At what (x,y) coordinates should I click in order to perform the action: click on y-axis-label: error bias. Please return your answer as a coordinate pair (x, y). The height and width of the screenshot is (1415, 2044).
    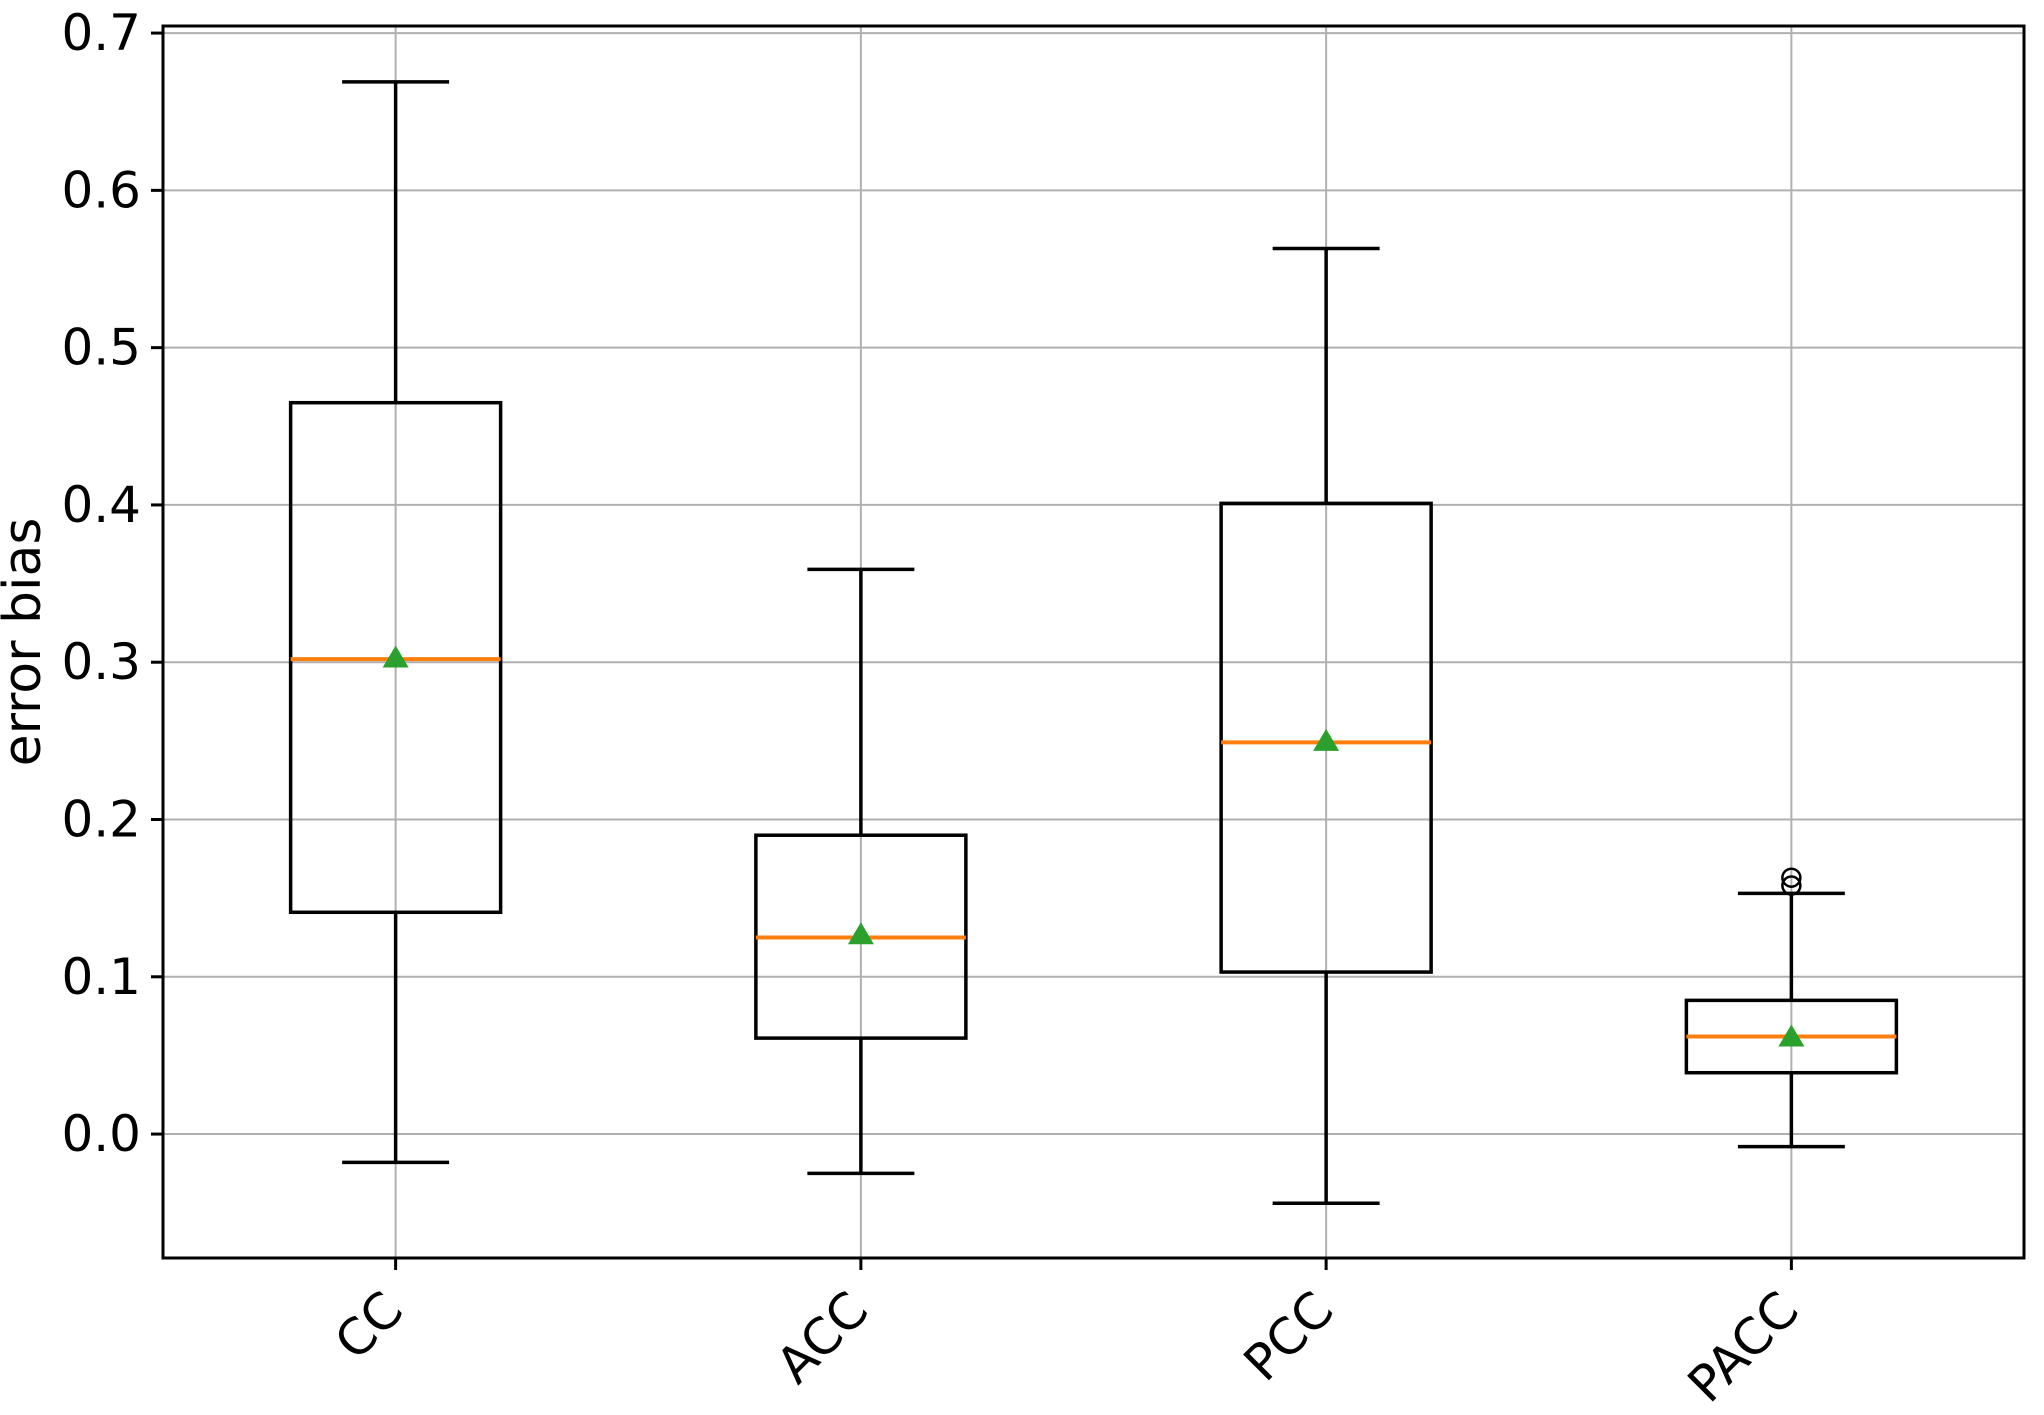
    Looking at the image, I should click on (26, 642).